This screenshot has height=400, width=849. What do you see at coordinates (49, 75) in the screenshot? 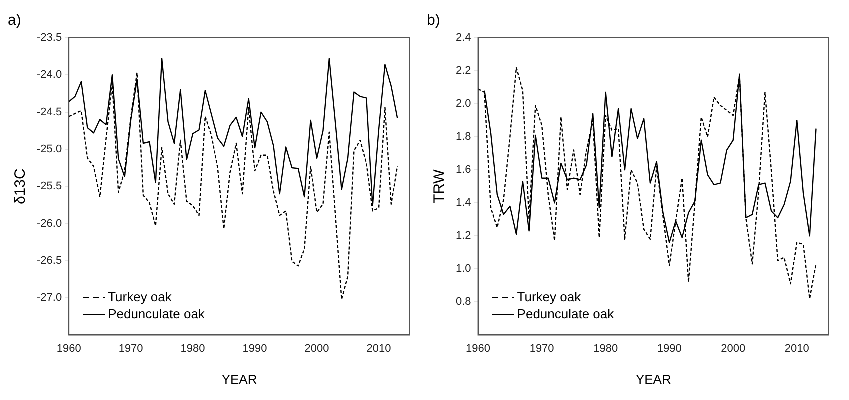
I see `y-tick-label: -24.0` at bounding box center [49, 75].